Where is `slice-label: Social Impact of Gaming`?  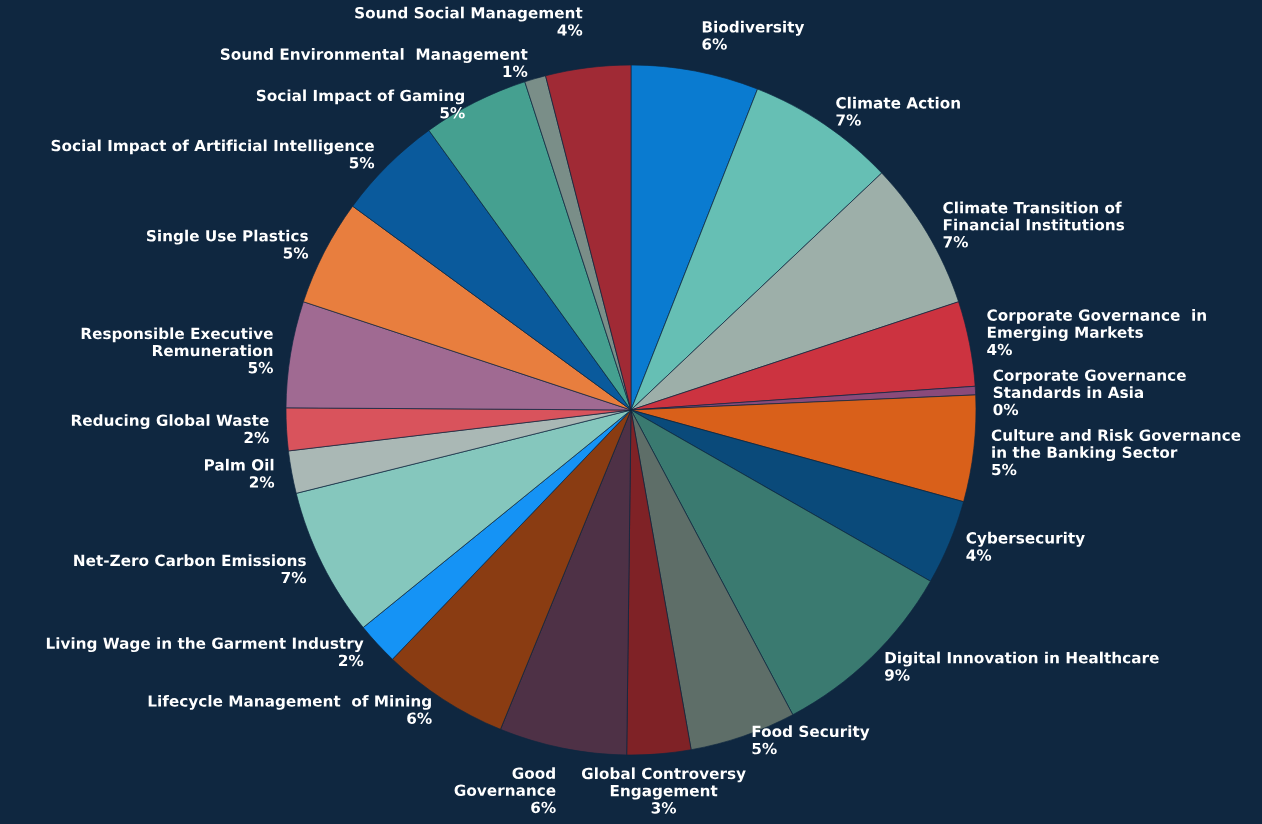 slice-label: Social Impact of Gaming is located at coordinates (360, 97).